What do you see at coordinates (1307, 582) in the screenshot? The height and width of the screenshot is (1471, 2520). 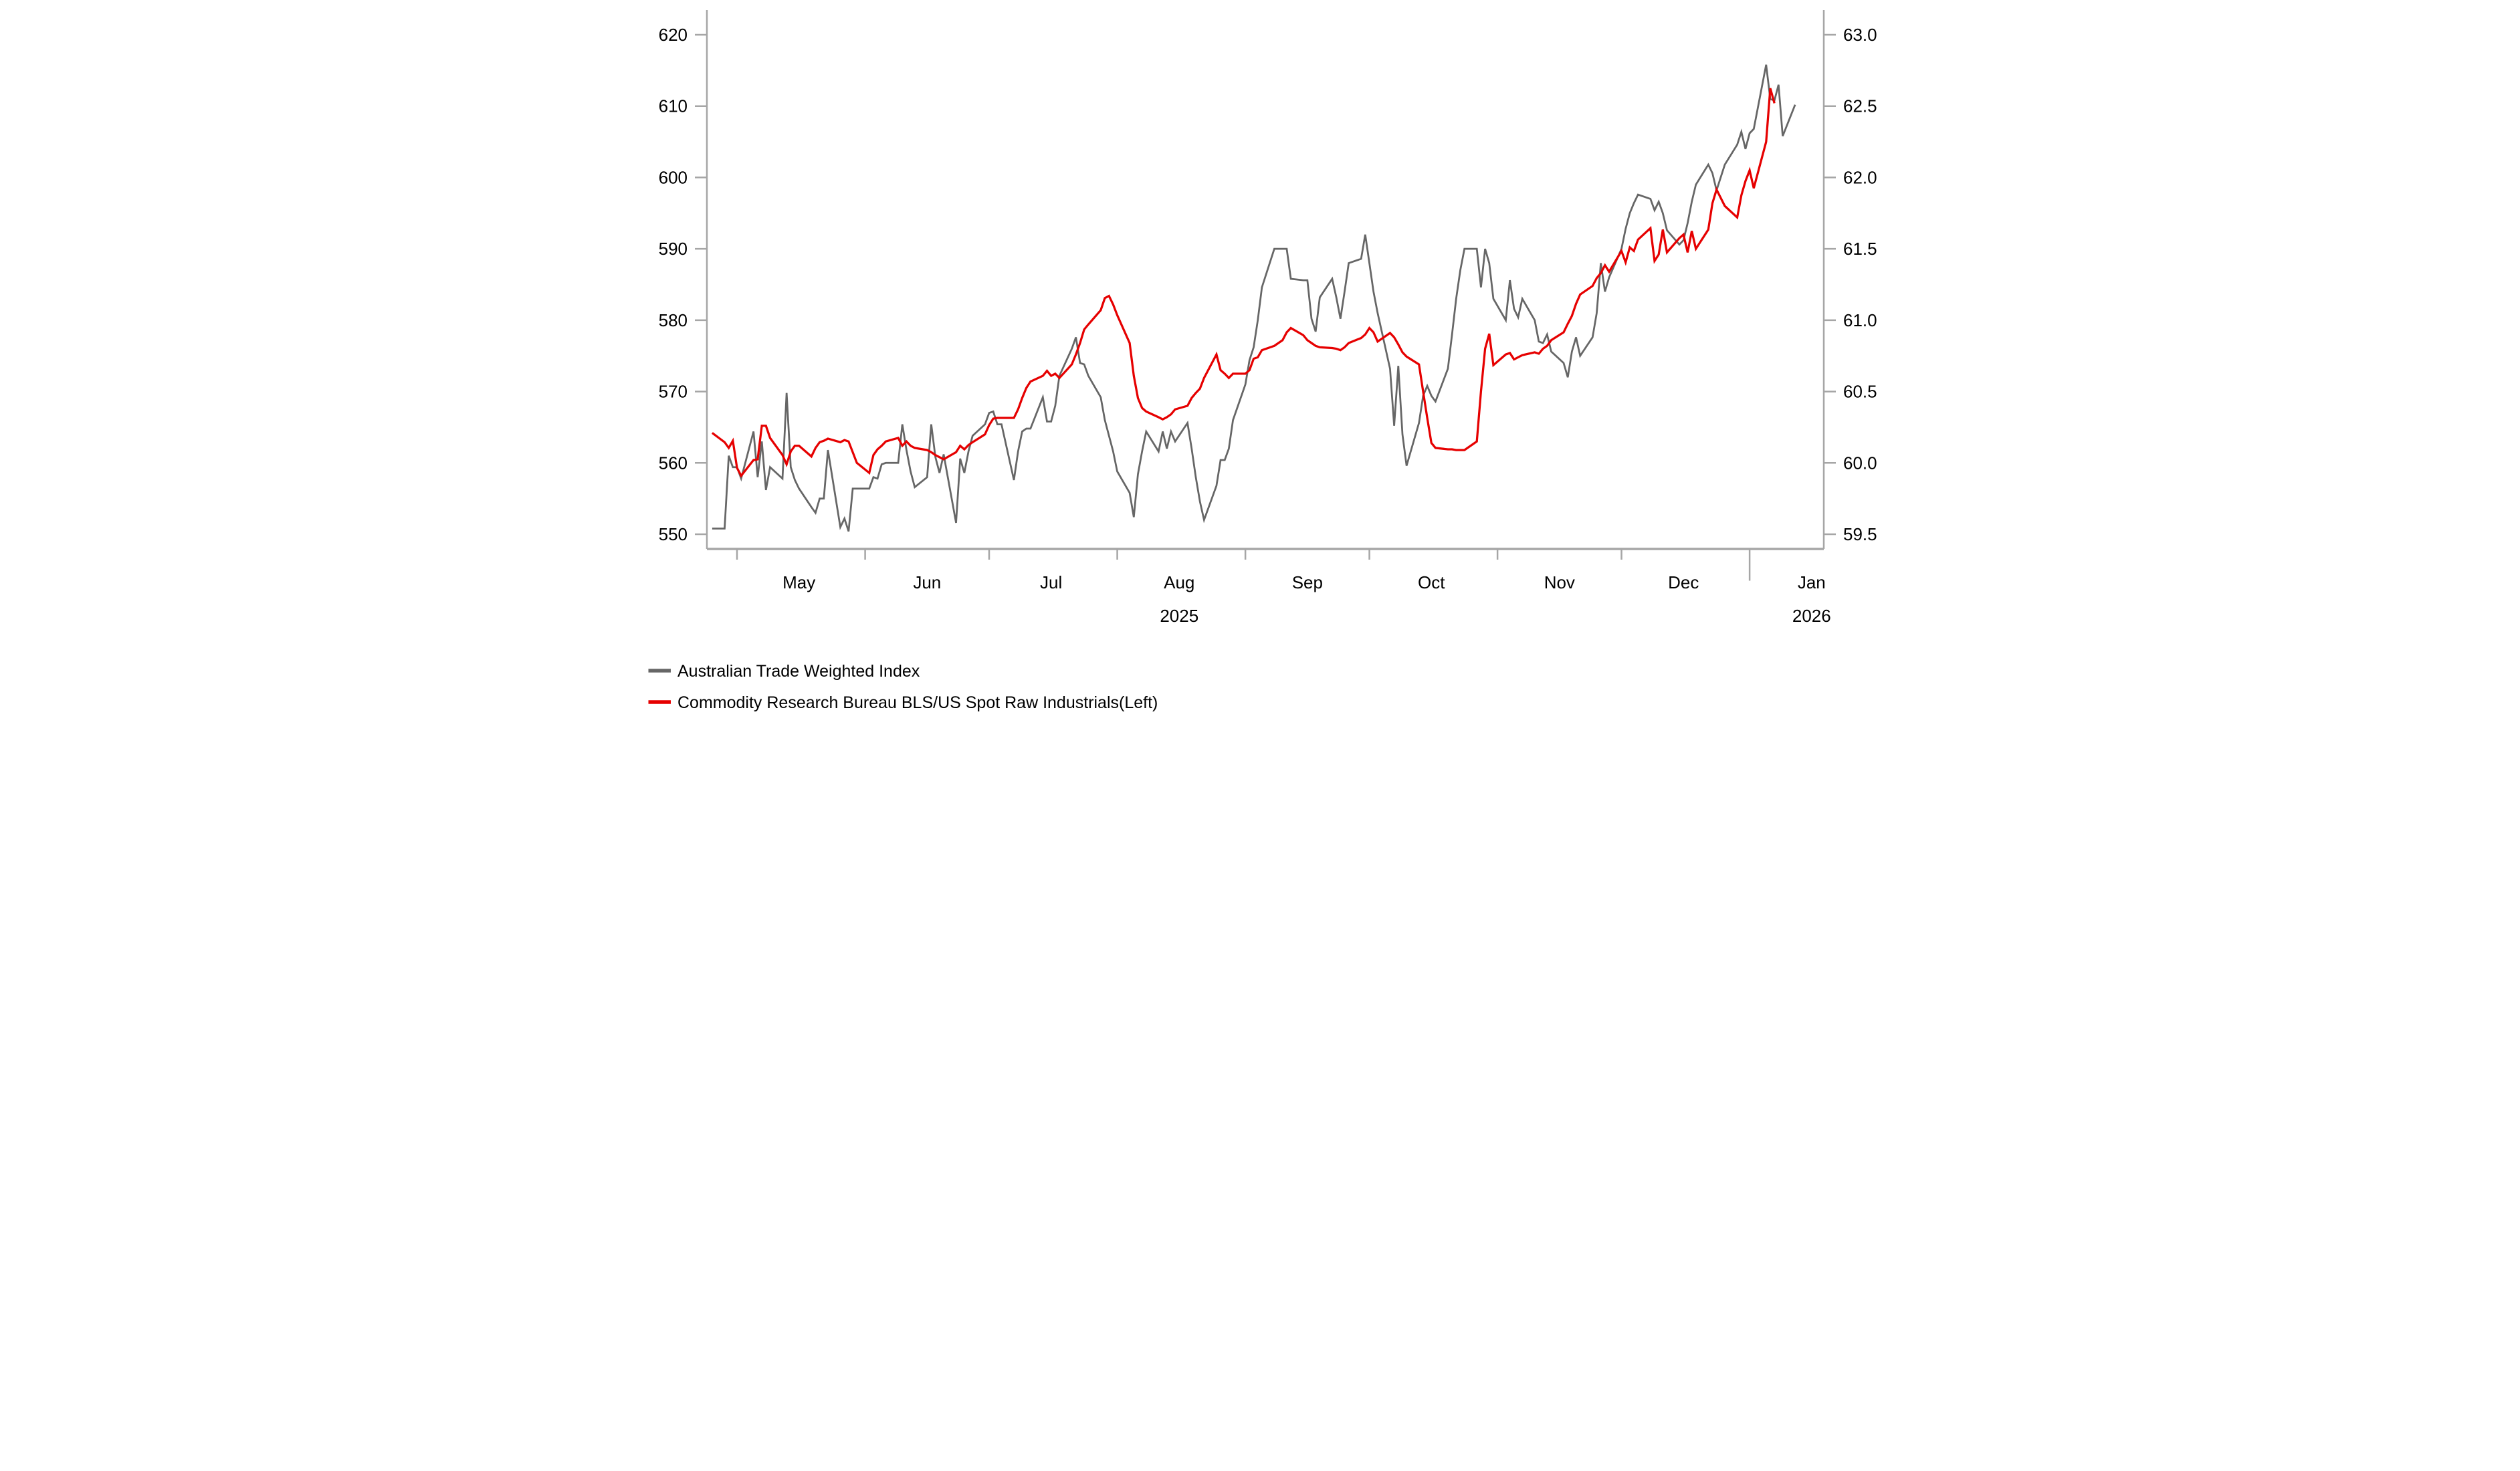 I see `month-label: Sep` at bounding box center [1307, 582].